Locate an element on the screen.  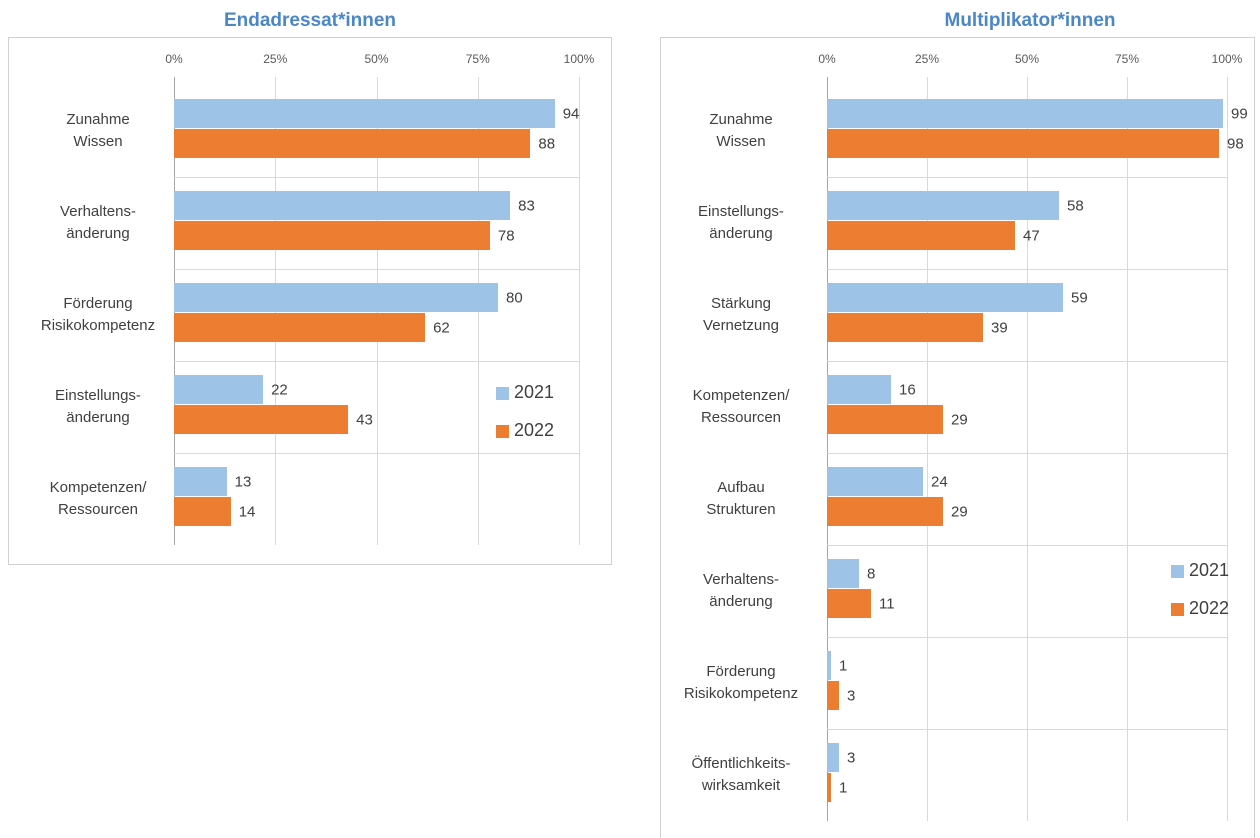
value-label: 47 is located at coordinates (1031, 235).